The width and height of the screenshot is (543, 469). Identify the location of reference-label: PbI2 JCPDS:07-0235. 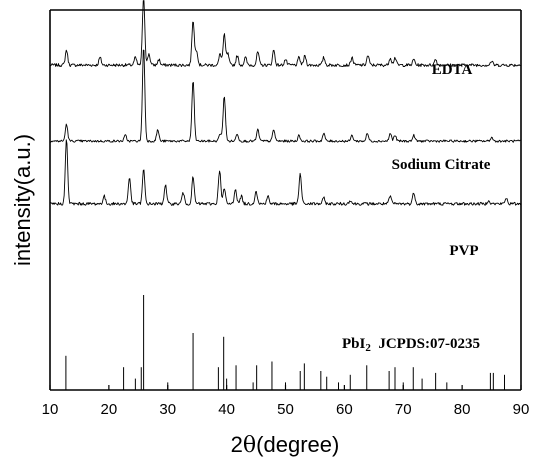
(411, 345).